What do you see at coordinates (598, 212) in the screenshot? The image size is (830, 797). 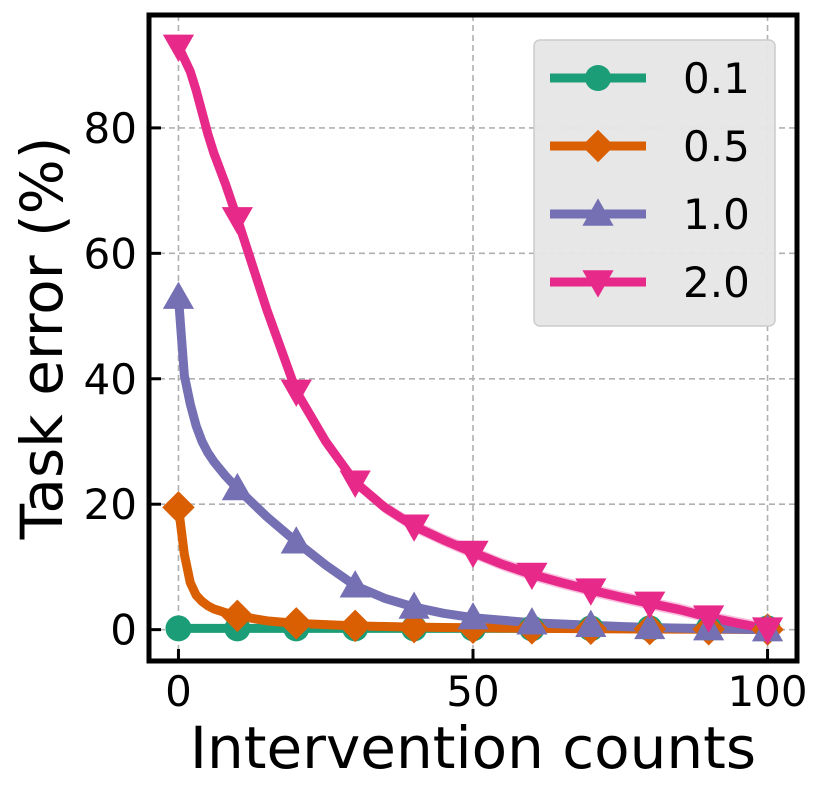 I see `legend-marker-1.0` at bounding box center [598, 212].